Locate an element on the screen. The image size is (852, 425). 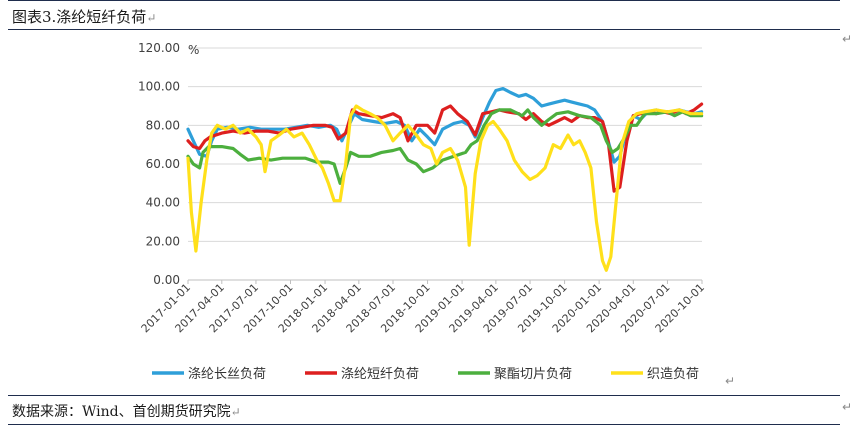
data-source-text: 数据来源：Wind、首创期货研究院 is located at coordinates (121, 412).